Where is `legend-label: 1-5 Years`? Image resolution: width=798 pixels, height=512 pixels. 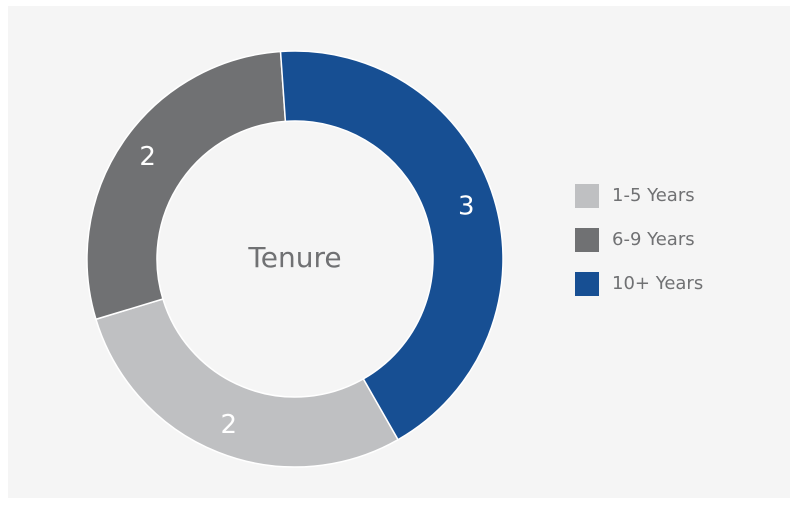
legend-label: 1-5 Years is located at coordinates (653, 195).